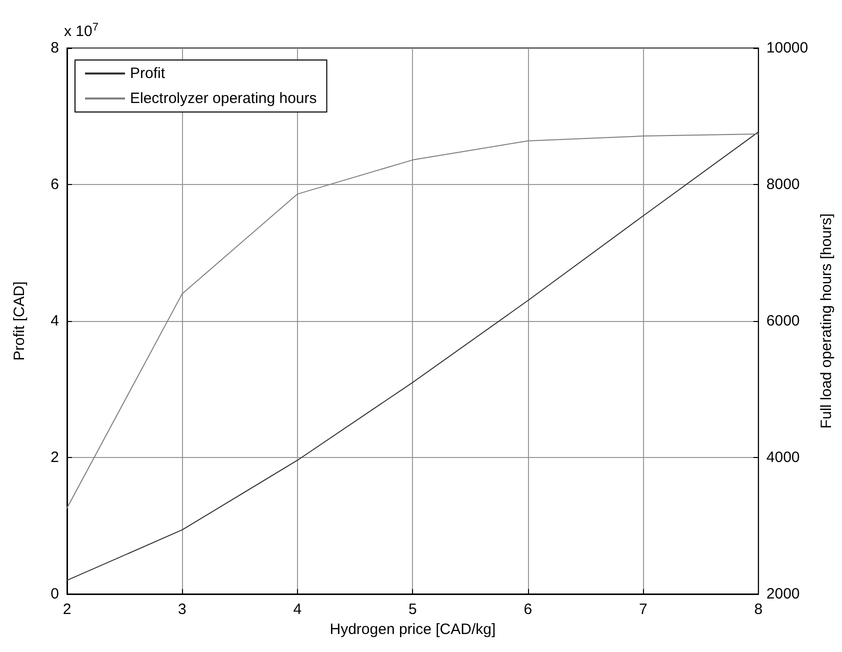 The width and height of the screenshot is (842, 652). What do you see at coordinates (643, 609) in the screenshot?
I see `x-tick-label: 7` at bounding box center [643, 609].